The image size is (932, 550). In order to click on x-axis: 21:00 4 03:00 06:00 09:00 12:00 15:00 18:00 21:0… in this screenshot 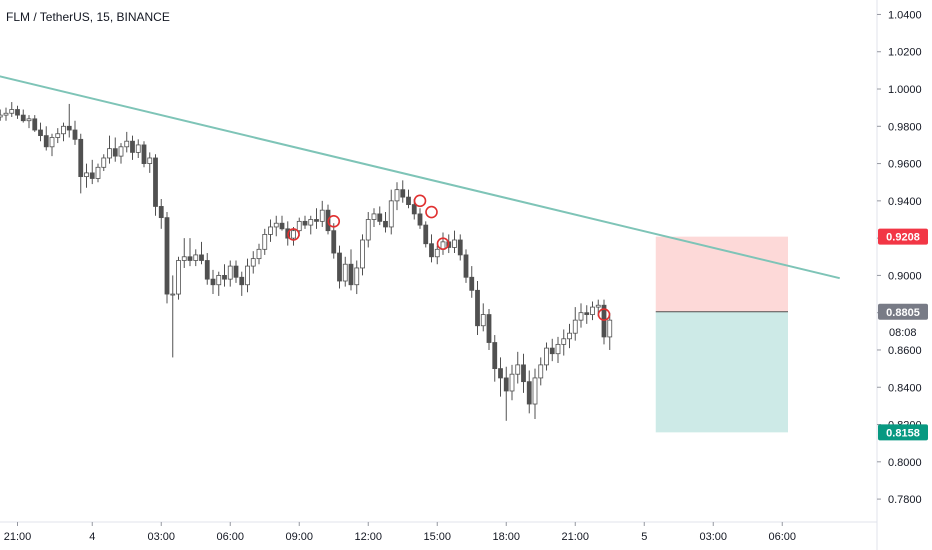, I will do `click(400, 532)`.